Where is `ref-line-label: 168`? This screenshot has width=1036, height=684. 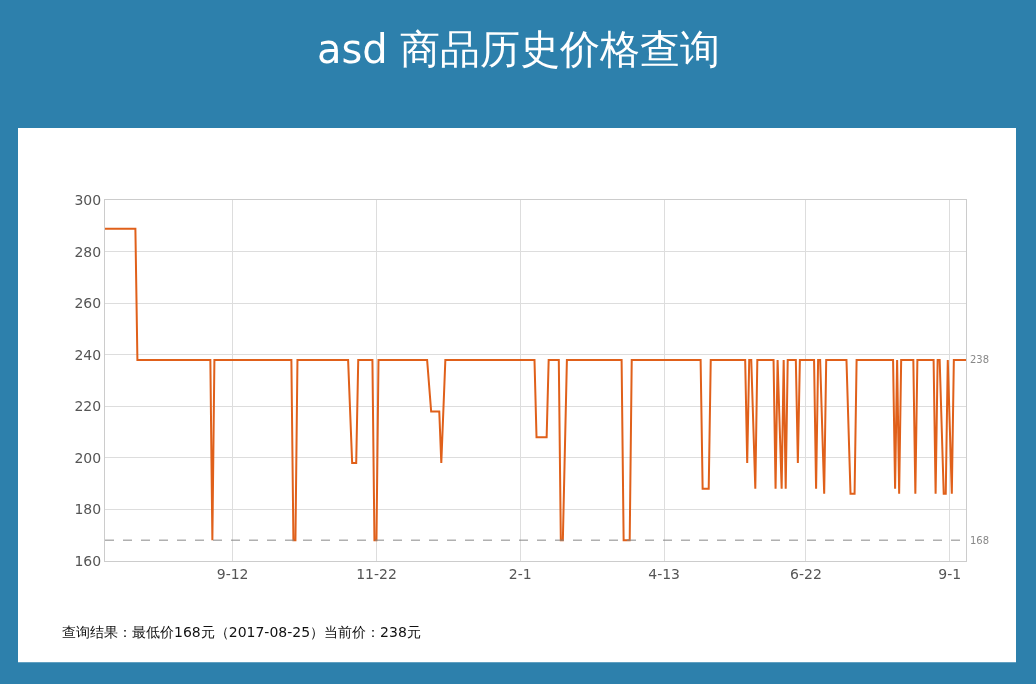
ref-line-label: 168 is located at coordinates (980, 540).